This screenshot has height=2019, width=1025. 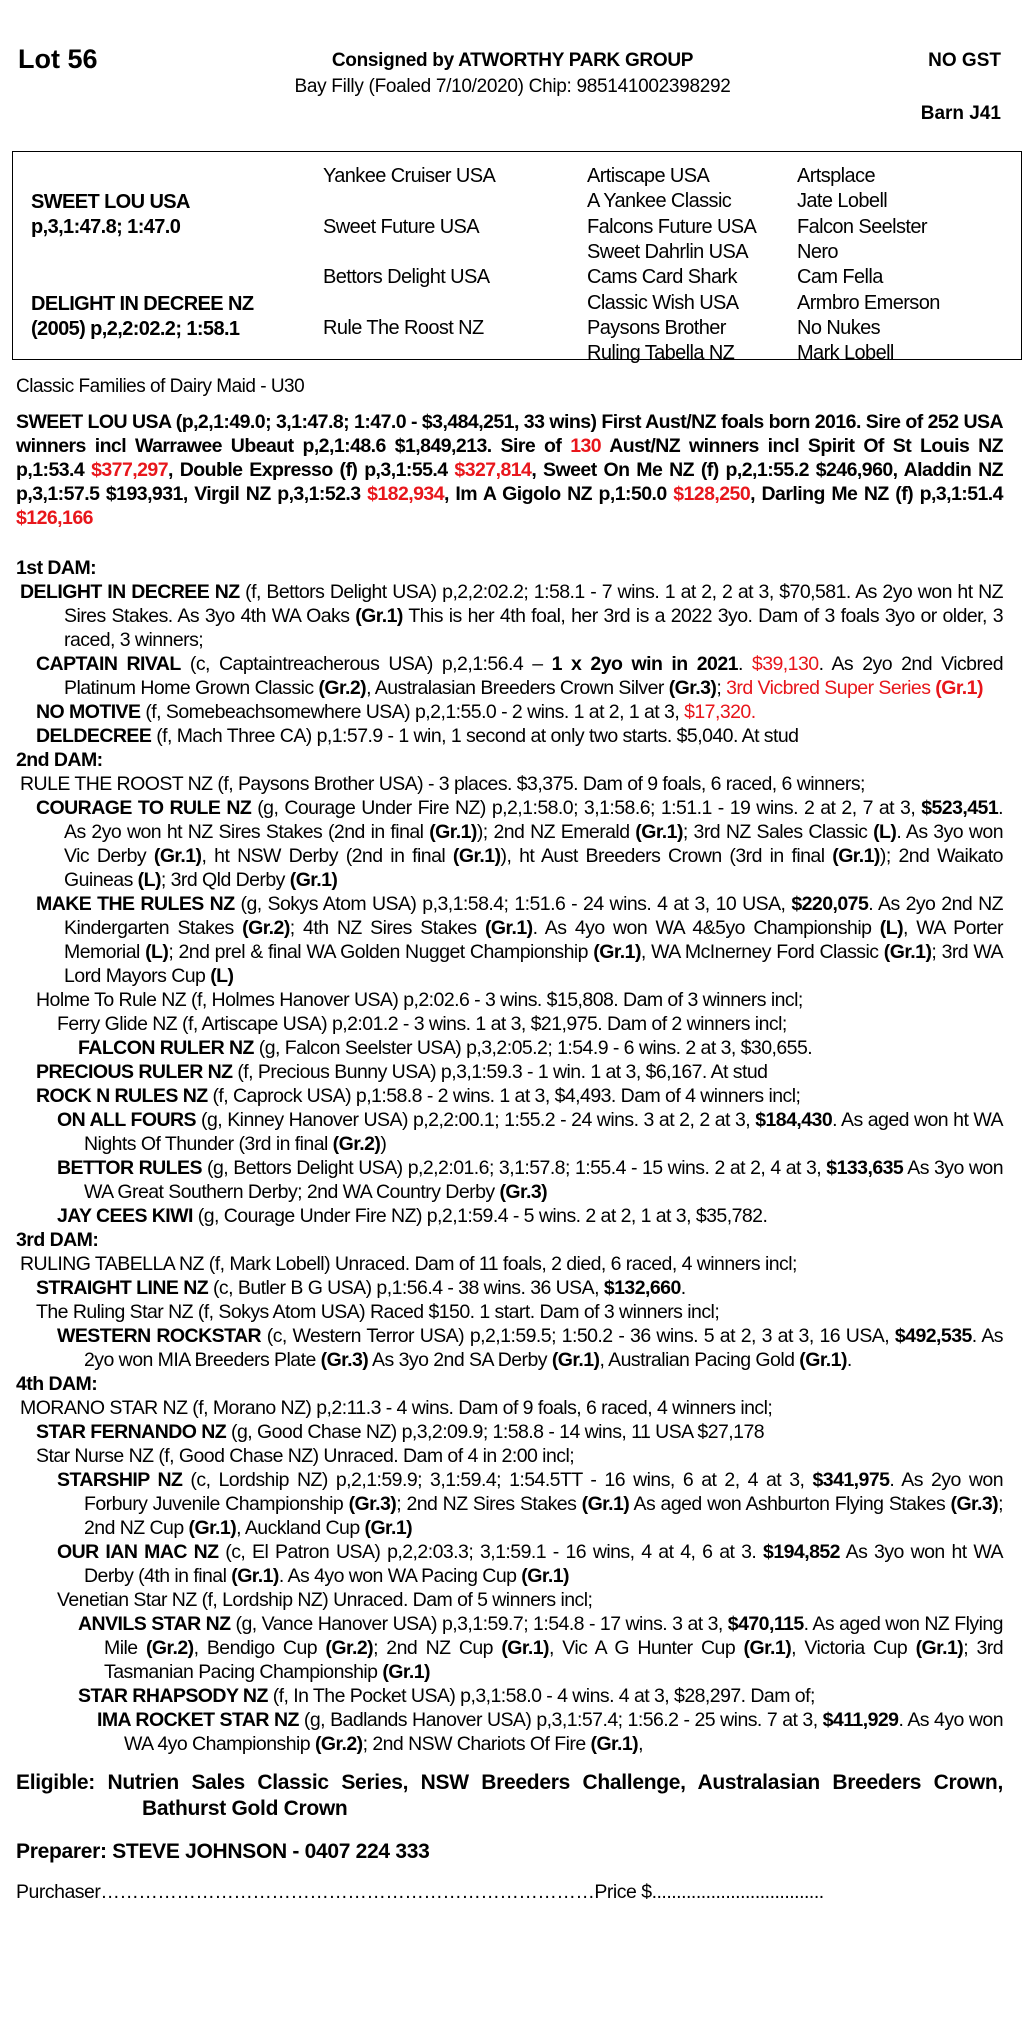 I want to click on text-segment: . As 2yo 2nd NZ Kindergarten Stakes, so click(x=534, y=916).